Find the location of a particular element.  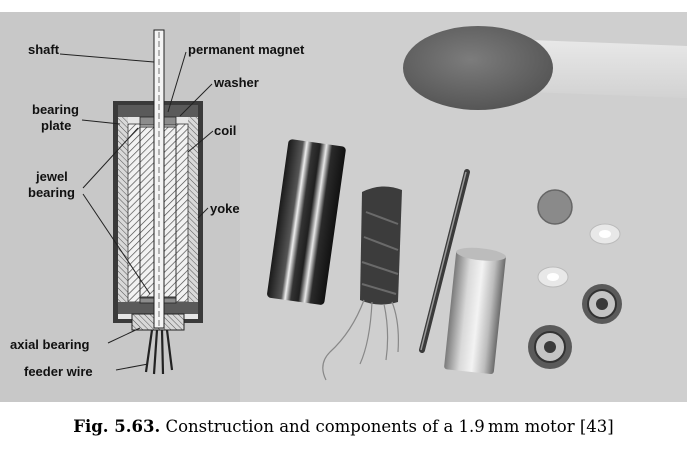

label-feeder-wire: feeder wire is located at coordinates (58, 371).